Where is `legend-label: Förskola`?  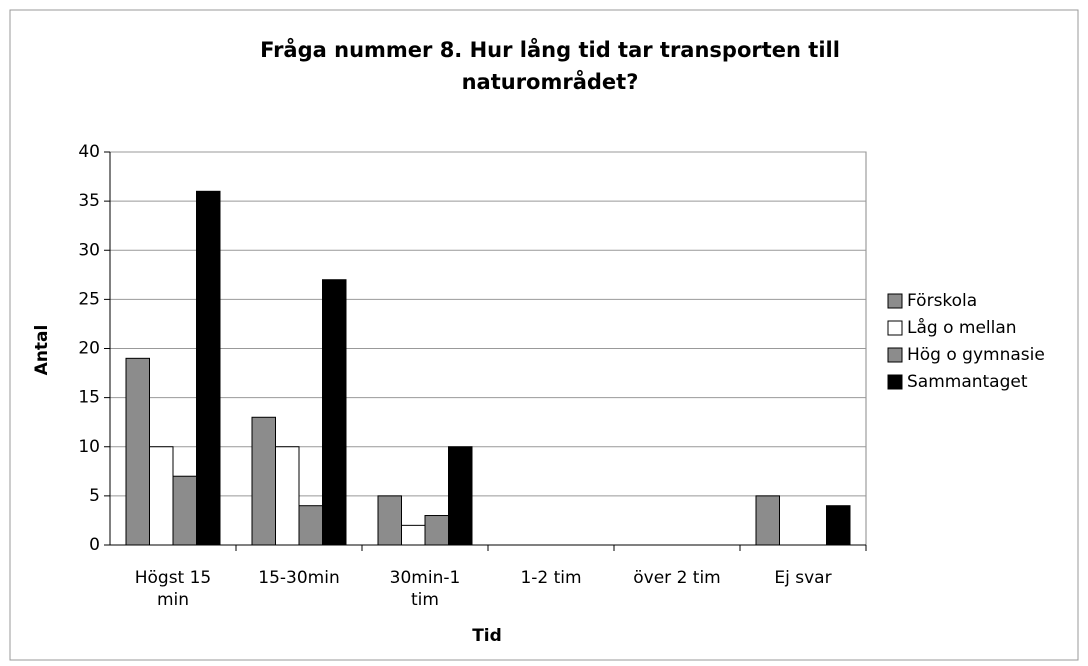
legend-label: Förskola is located at coordinates (942, 301).